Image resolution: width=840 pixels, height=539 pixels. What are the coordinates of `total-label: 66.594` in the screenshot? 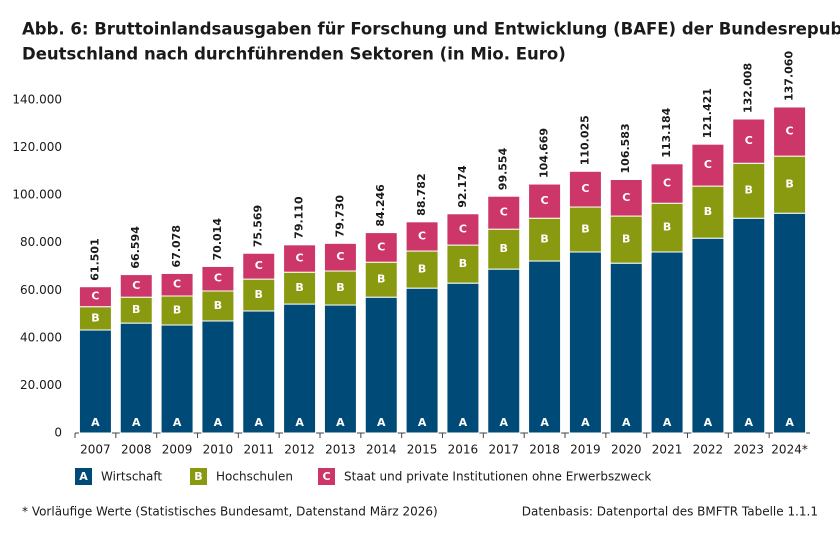 It's located at (135, 247).